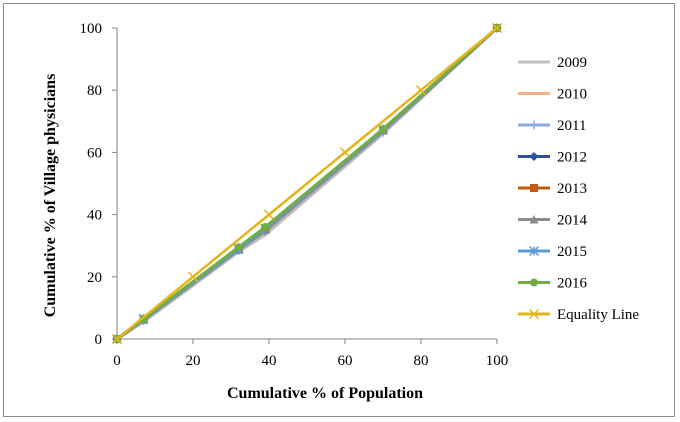 The image size is (680, 422). Describe the element at coordinates (497, 361) in the screenshot. I see `x-tick-label: 100` at that location.